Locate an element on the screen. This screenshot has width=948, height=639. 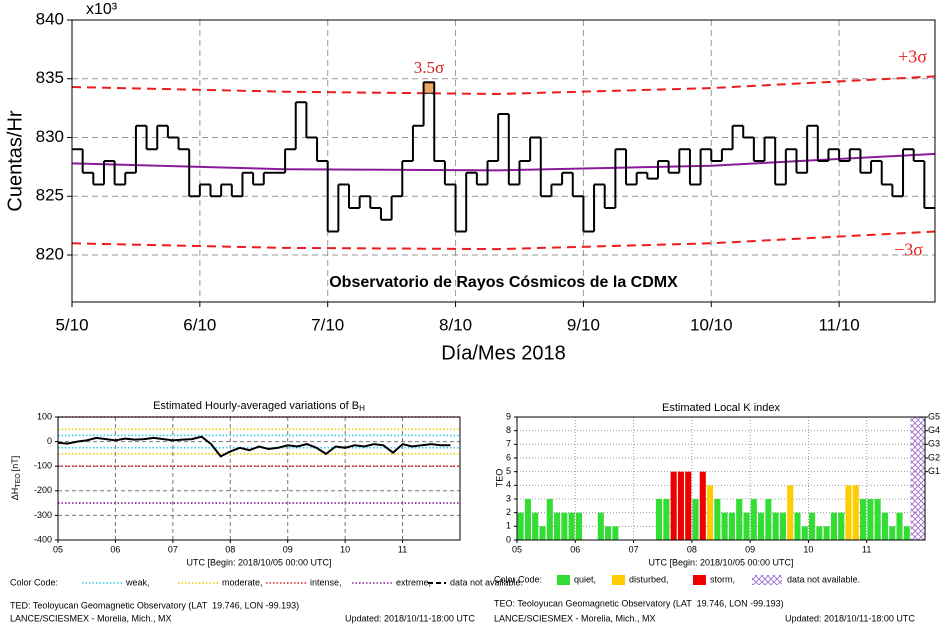
legend-label: intense, is located at coordinates (326, 582).